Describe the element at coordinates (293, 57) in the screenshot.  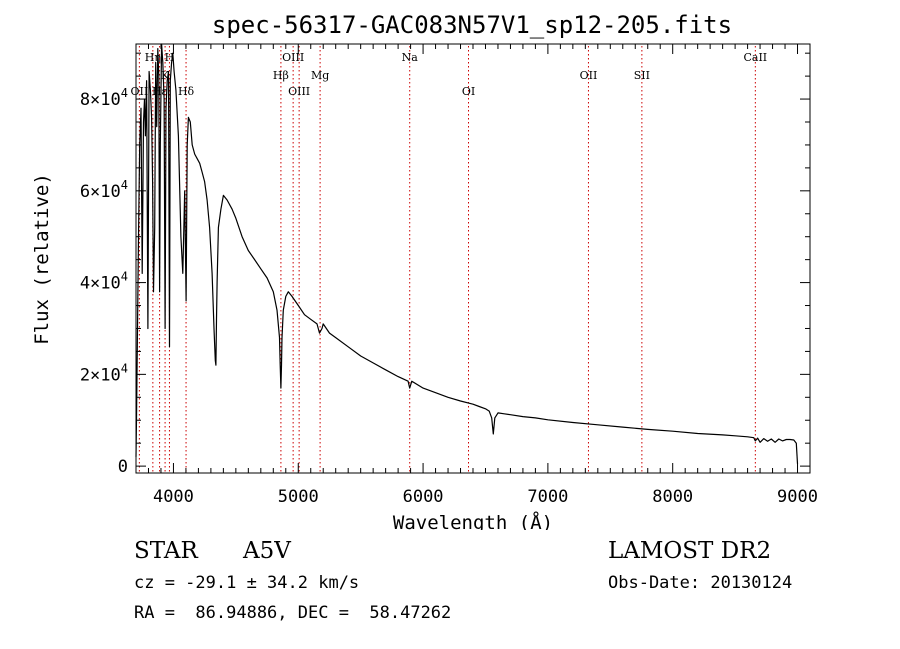
I see `marker-label-7: OIII` at that location.